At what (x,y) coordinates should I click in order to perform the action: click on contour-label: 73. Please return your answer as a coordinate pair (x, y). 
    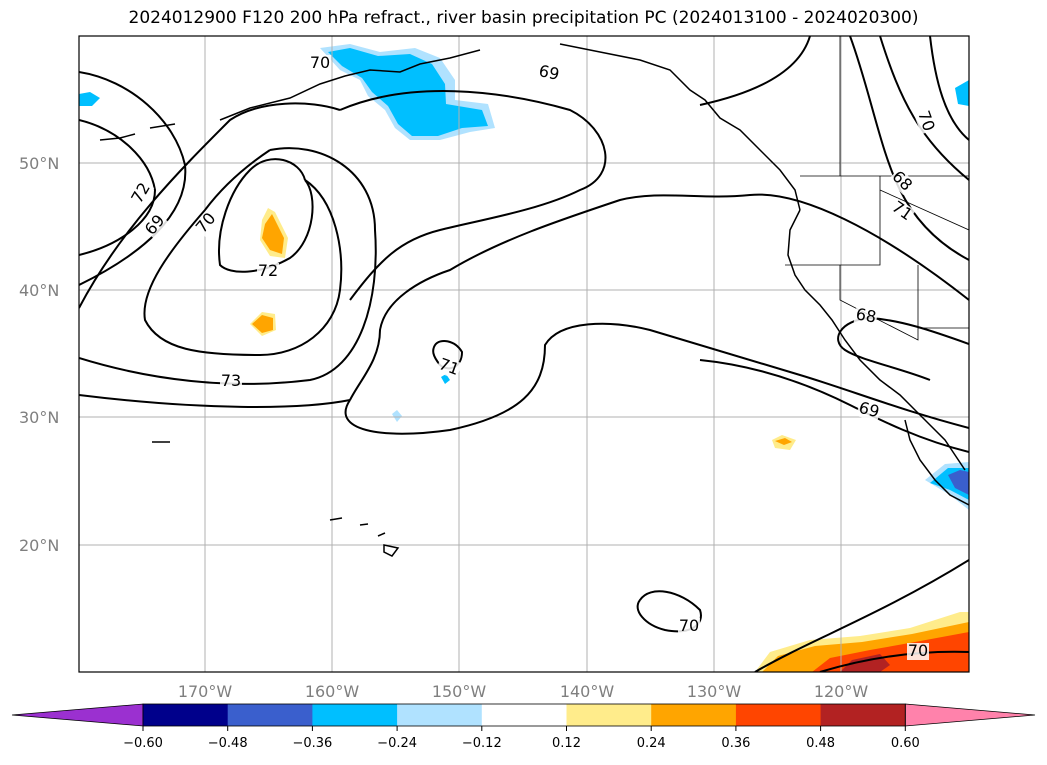
    Looking at the image, I should click on (231, 380).